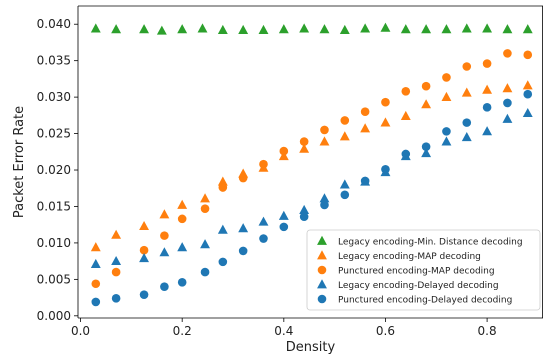  What do you see at coordinates (54, 206) in the screenshot?
I see `y-tick-label: 0.015` at bounding box center [54, 206].